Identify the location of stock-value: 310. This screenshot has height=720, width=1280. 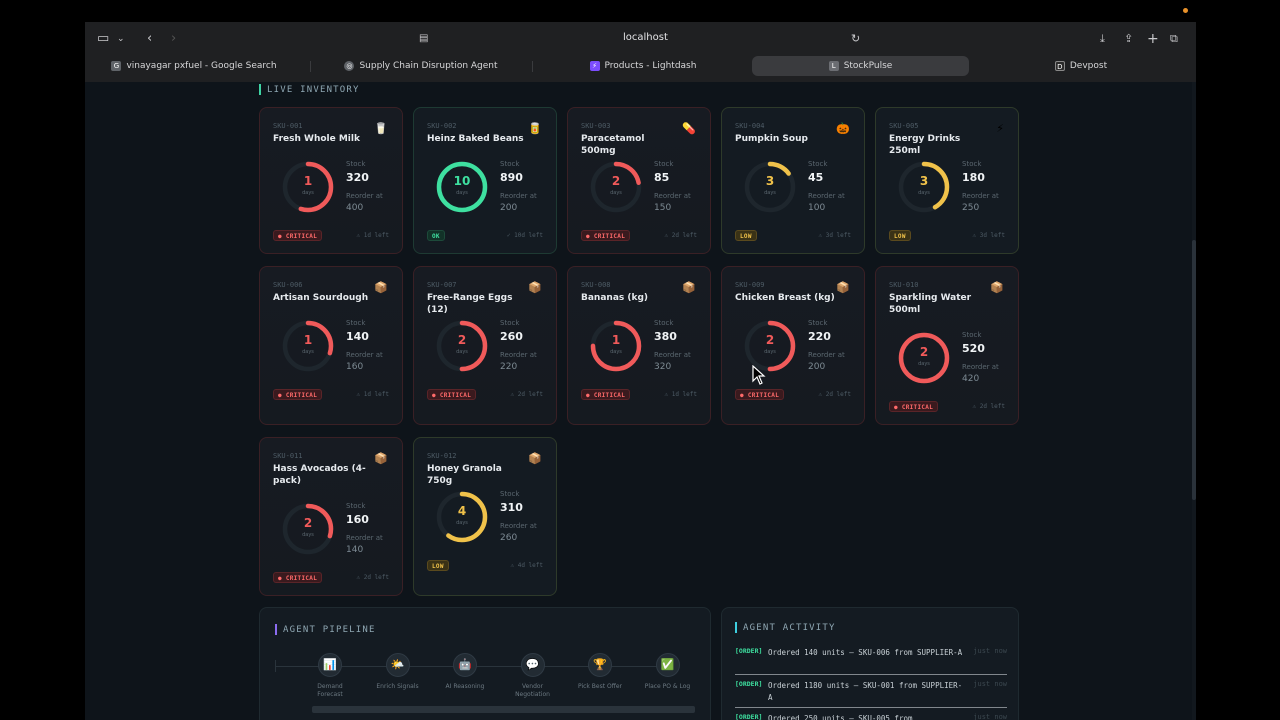
(511, 507).